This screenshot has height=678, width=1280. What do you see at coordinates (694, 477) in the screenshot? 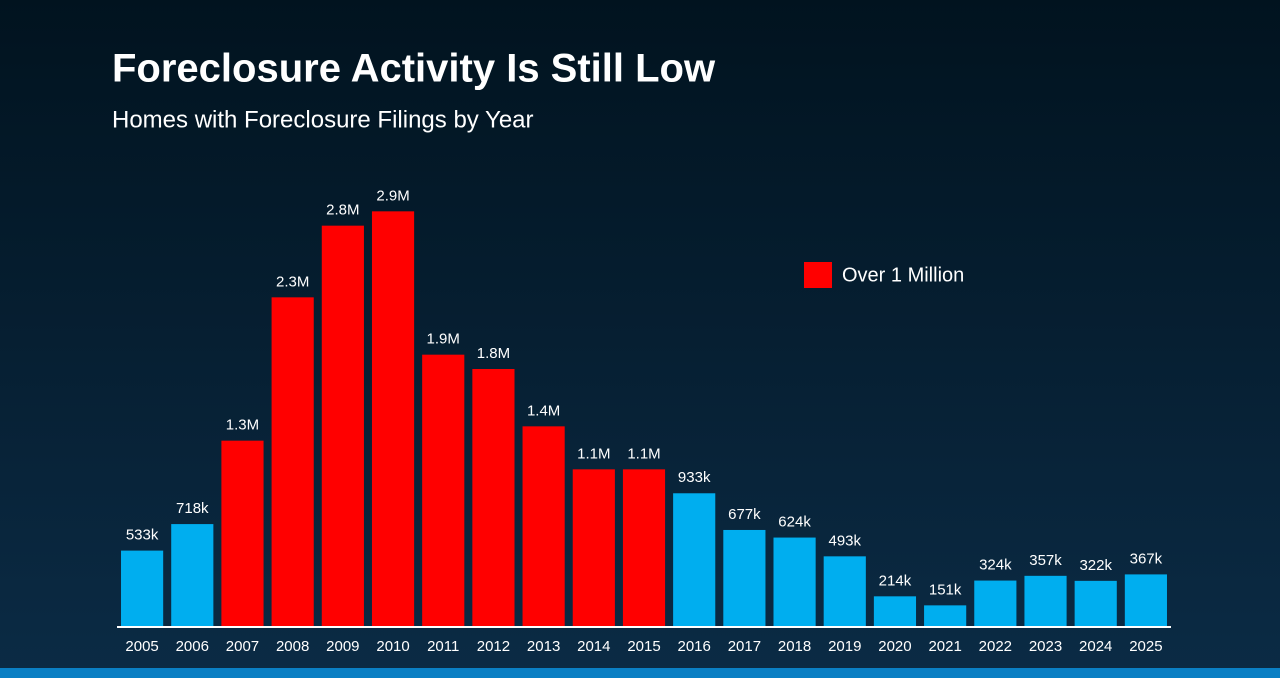
I see `value-label: 933k` at bounding box center [694, 477].